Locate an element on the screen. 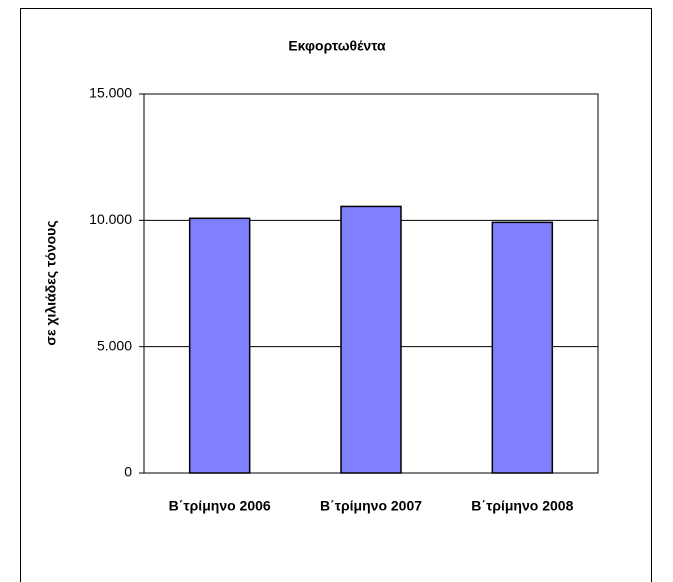  chart-title: Εκφορτωθέντα is located at coordinates (337, 46).